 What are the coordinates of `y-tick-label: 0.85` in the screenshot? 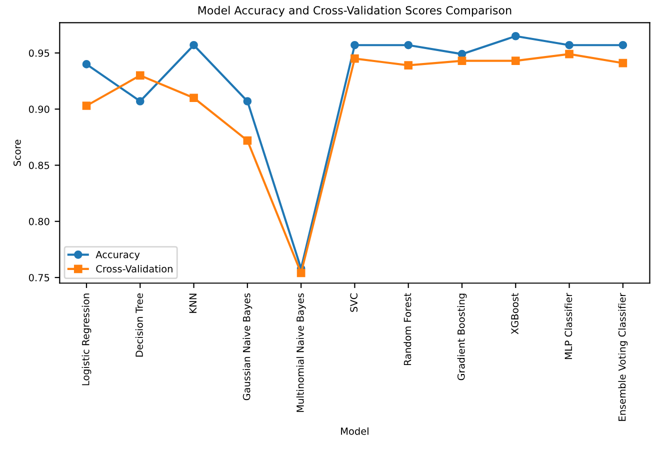 It's located at (39, 166).